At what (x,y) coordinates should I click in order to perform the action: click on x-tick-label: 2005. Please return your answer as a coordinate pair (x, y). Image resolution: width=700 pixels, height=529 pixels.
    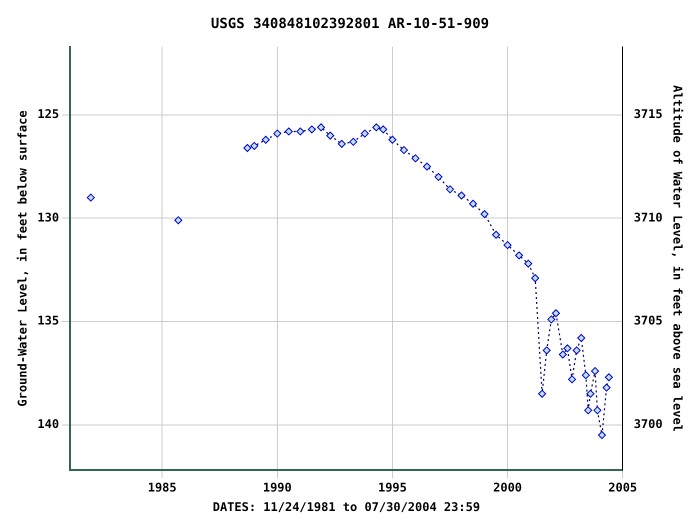
    Looking at the image, I should click on (623, 487).